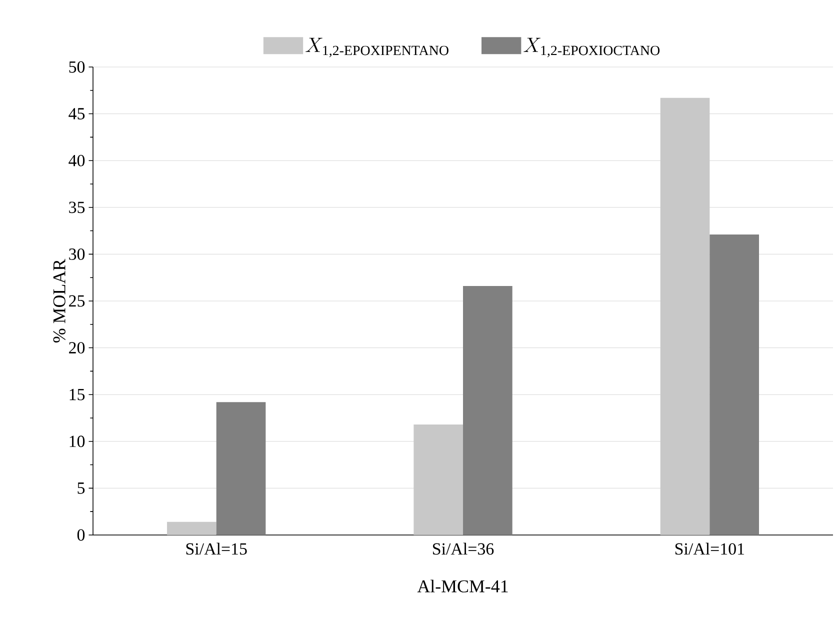 The width and height of the screenshot is (835, 623). I want to click on y-tick-label: 50, so click(77, 67).